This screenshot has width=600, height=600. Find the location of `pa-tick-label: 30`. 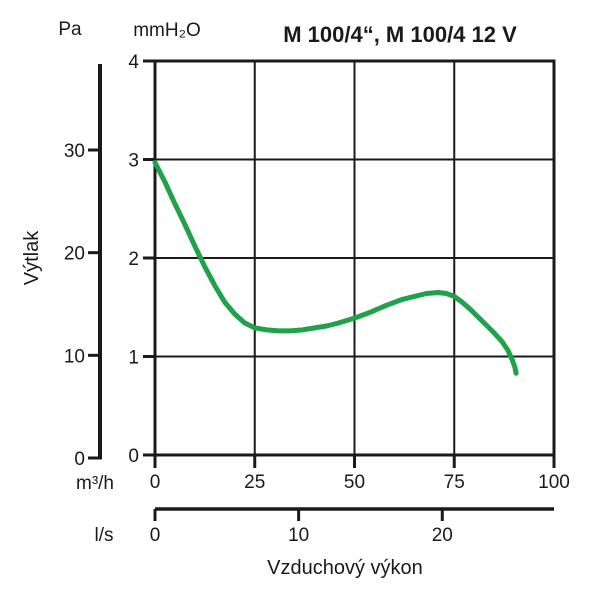

pa-tick-label: 30 is located at coordinates (74, 151).